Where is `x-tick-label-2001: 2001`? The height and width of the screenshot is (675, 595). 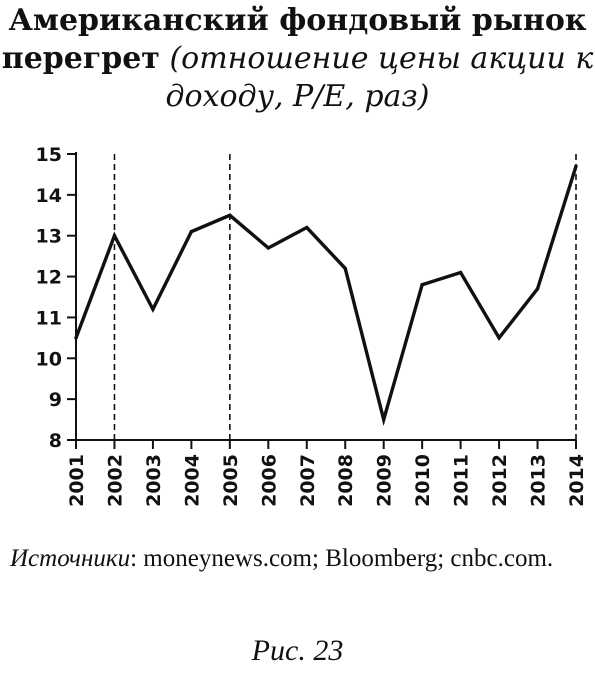
x-tick-label-2001: 2001 is located at coordinates (77, 480).